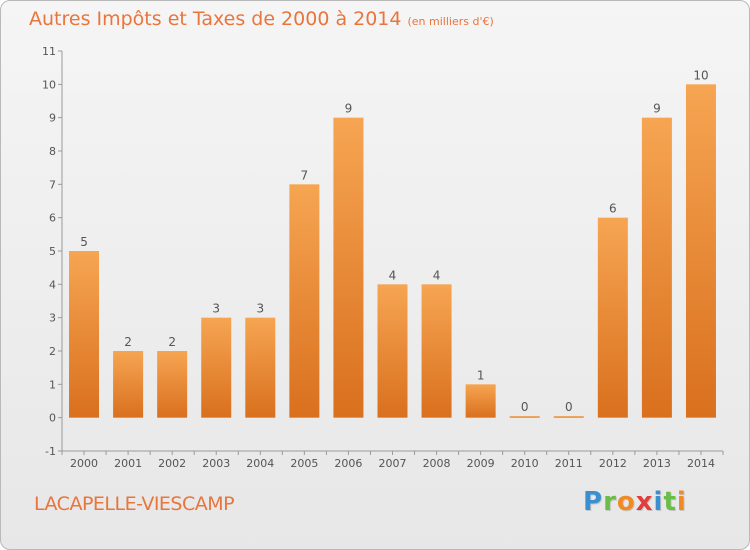 This screenshot has width=750, height=550. Describe the element at coordinates (701, 463) in the screenshot. I see `x-tick-label: 2014` at that location.